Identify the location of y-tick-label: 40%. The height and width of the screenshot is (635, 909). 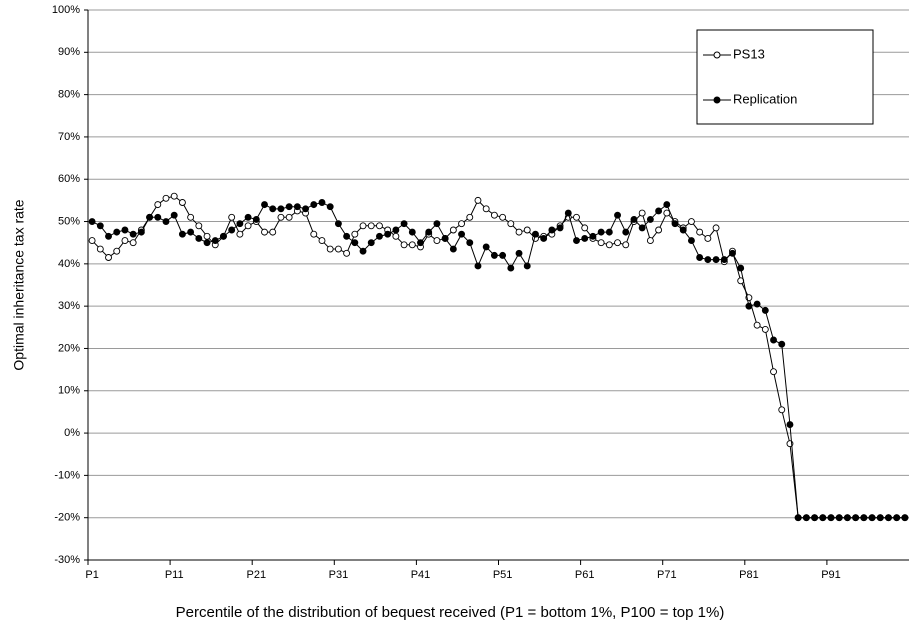
(69, 264).